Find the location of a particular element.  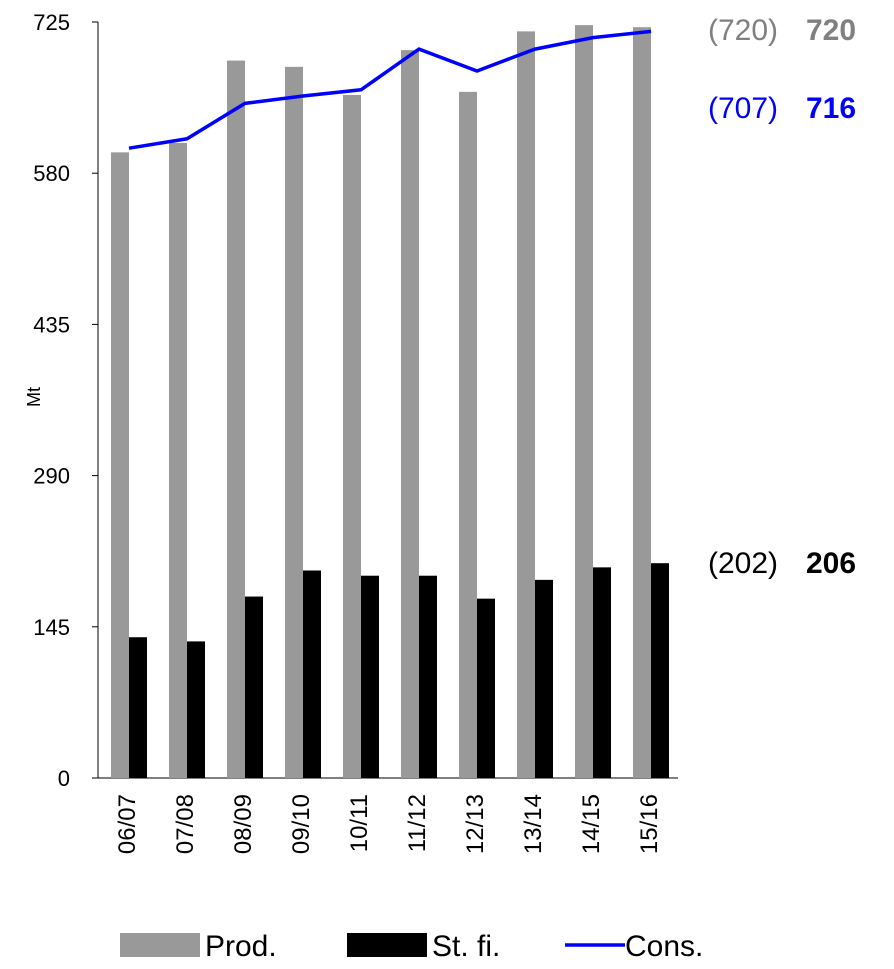

legend-label: Prod. is located at coordinates (241, 946).